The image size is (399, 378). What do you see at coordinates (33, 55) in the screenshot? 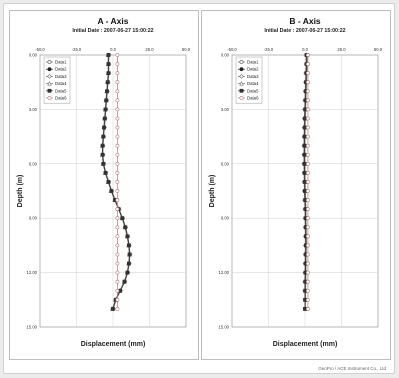
I see `y-tick-label: 0.00` at bounding box center [33, 55].